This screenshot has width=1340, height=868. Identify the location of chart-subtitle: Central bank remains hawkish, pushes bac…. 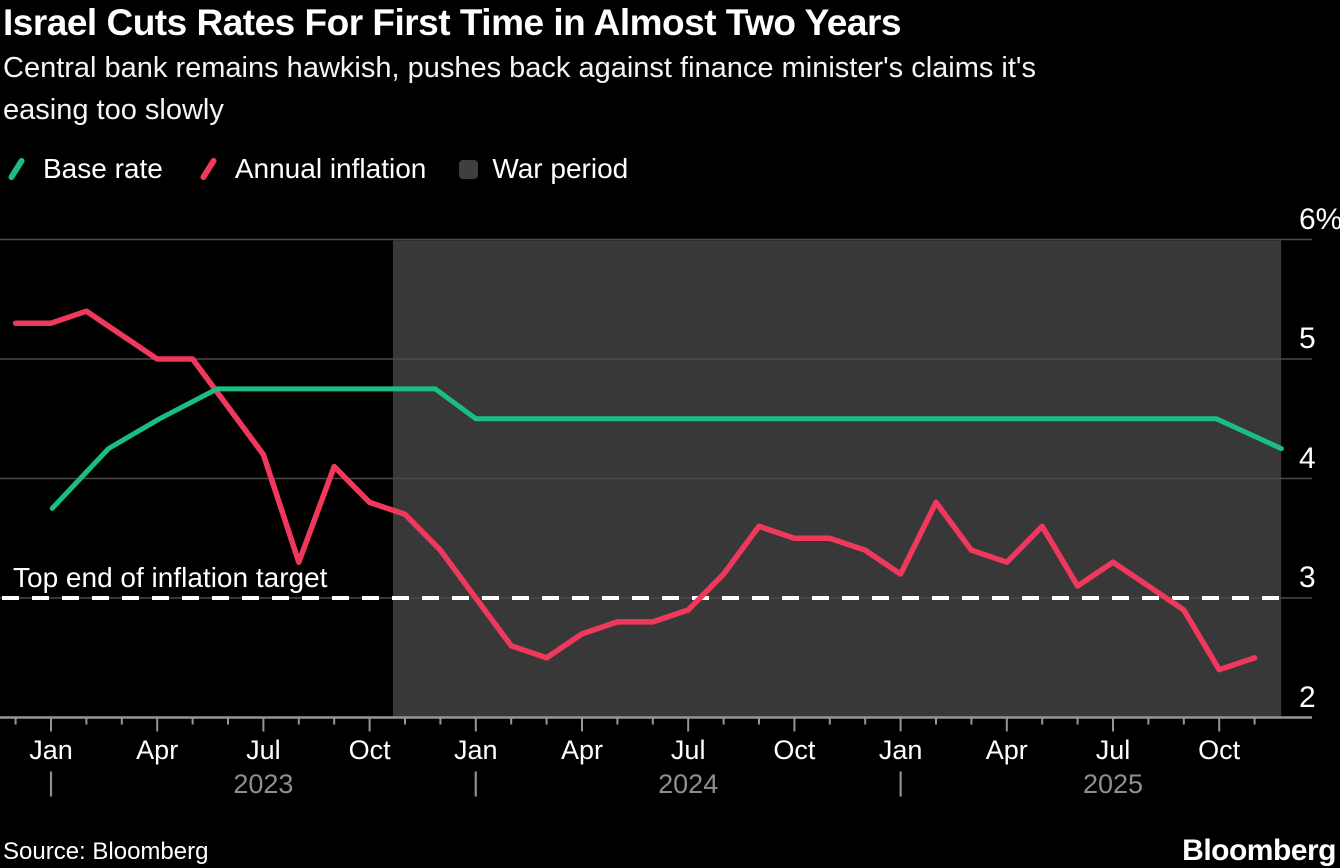
(519, 89).